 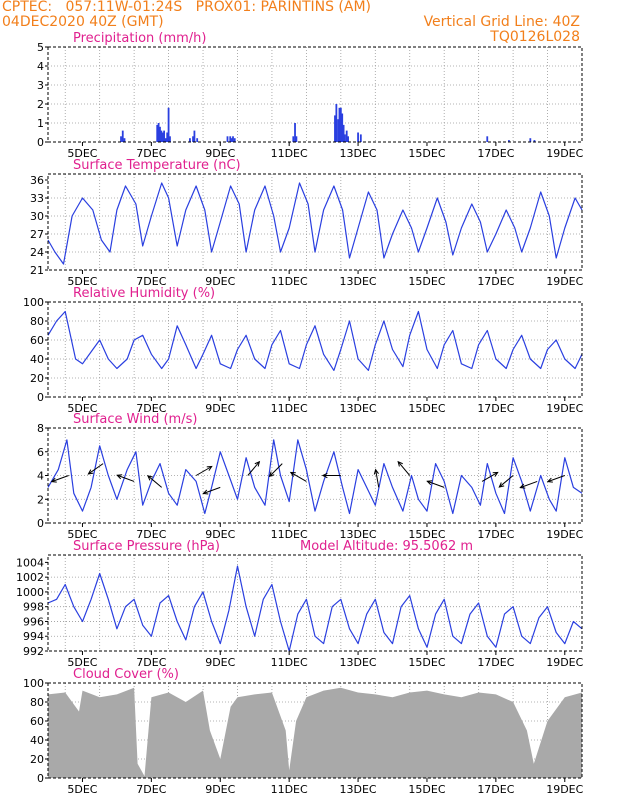 What do you see at coordinates (426, 534) in the screenshot?
I see `wind-xtick-label: 15DEC` at bounding box center [426, 534].